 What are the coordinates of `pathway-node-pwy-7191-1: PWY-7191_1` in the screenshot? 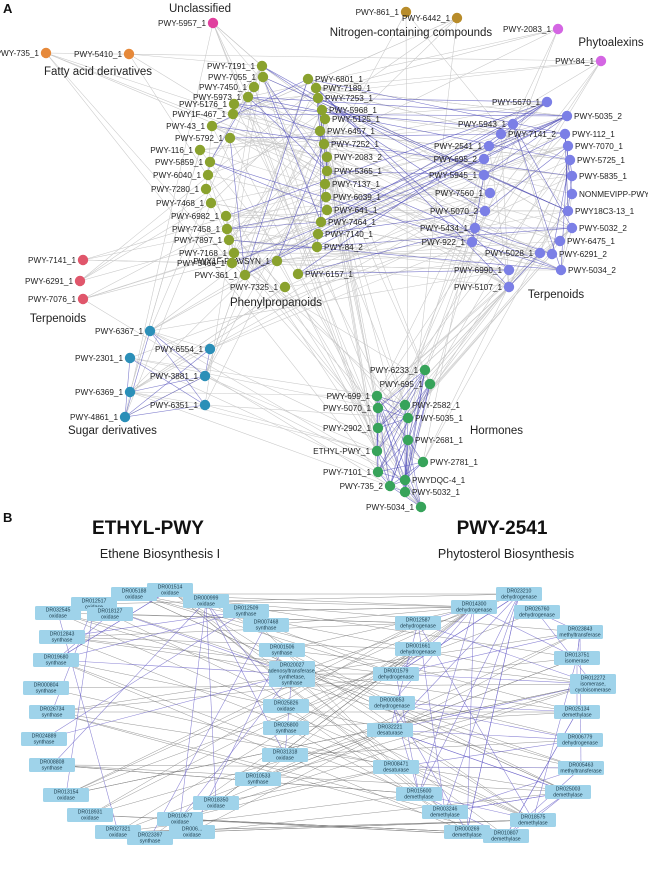 It's located at (237, 66).